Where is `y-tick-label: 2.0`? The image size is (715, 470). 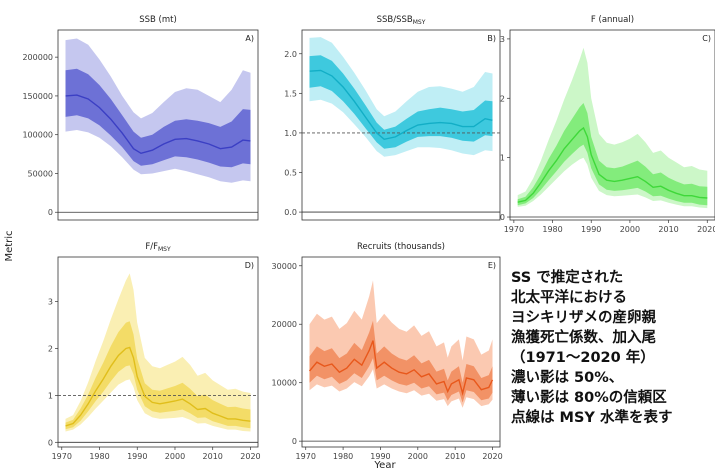
y-tick-label: 2.0 is located at coordinates (290, 54).